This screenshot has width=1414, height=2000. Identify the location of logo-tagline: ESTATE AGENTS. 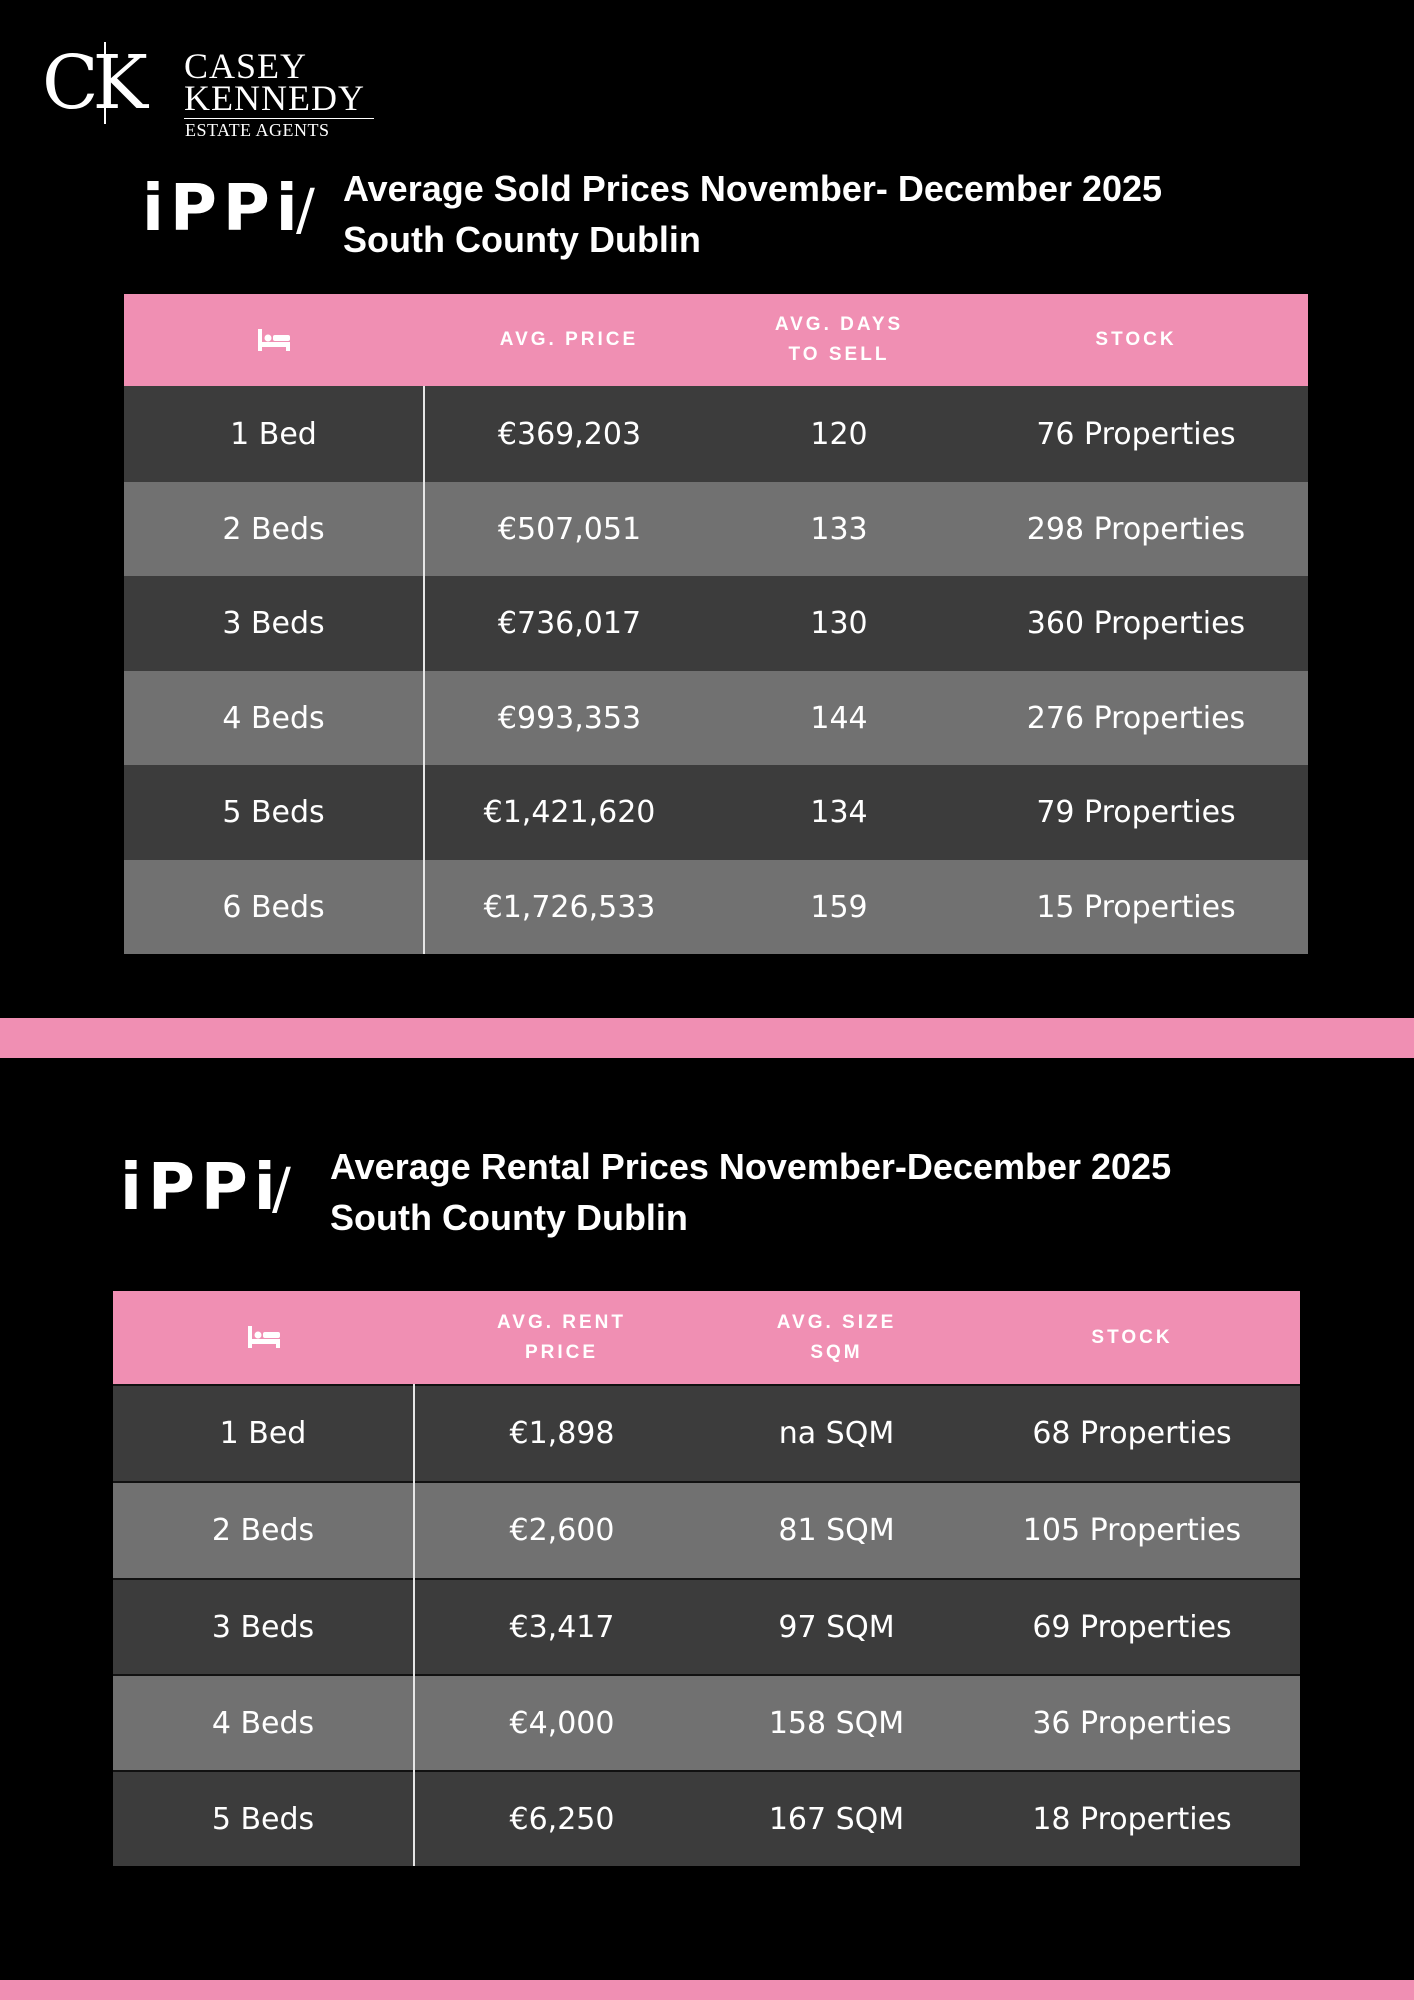
(257, 130).